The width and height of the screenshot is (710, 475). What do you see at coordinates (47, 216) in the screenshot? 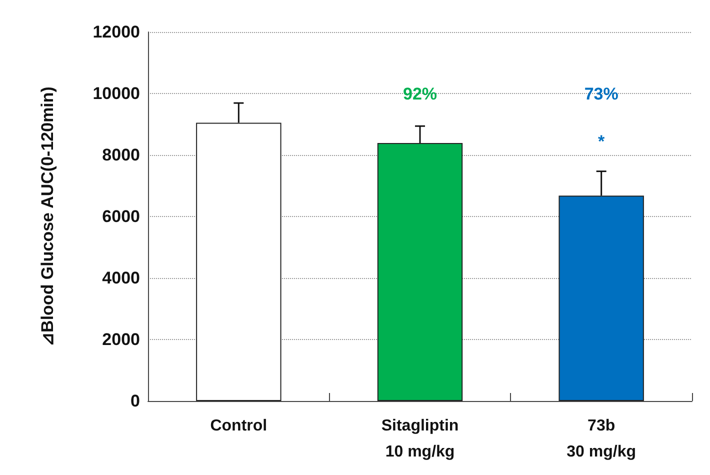
I see `y-axis-title: ⊿Blood Glucose AUC(0-120min)` at bounding box center [47, 216].